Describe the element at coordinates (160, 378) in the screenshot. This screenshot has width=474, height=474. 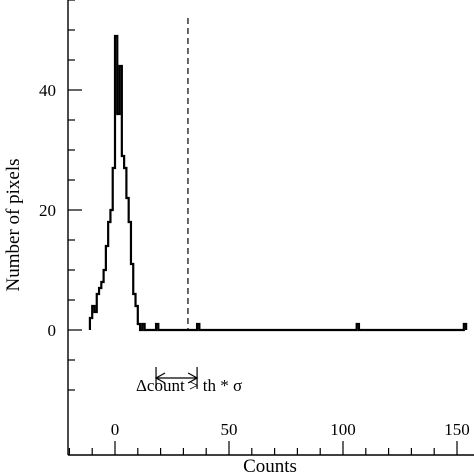
I see `arrow-head-left` at that location.